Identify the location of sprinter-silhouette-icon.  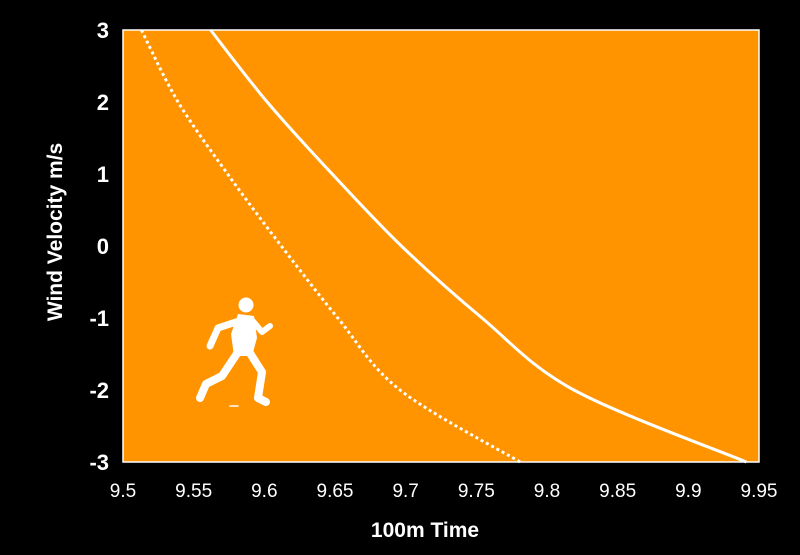
(234, 352).